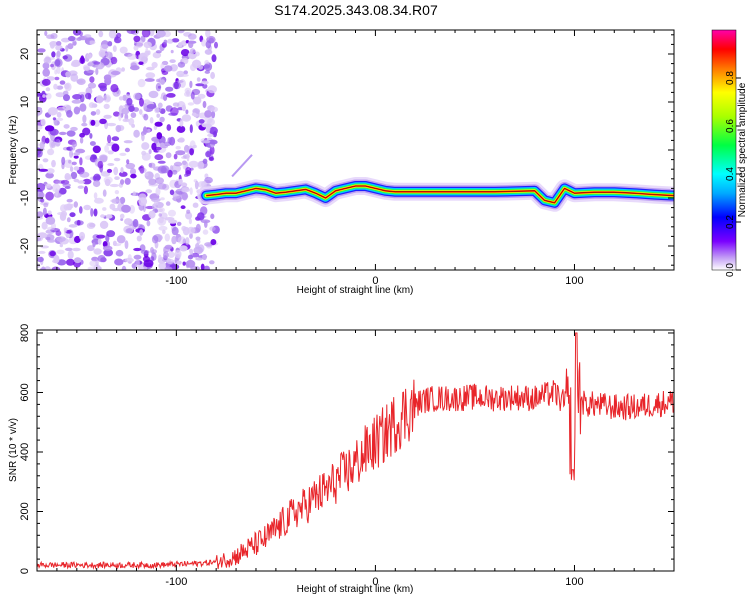 Image resolution: width=750 pixels, height=600 pixels. I want to click on colorbar-tick-label: 0.0, so click(730, 270).